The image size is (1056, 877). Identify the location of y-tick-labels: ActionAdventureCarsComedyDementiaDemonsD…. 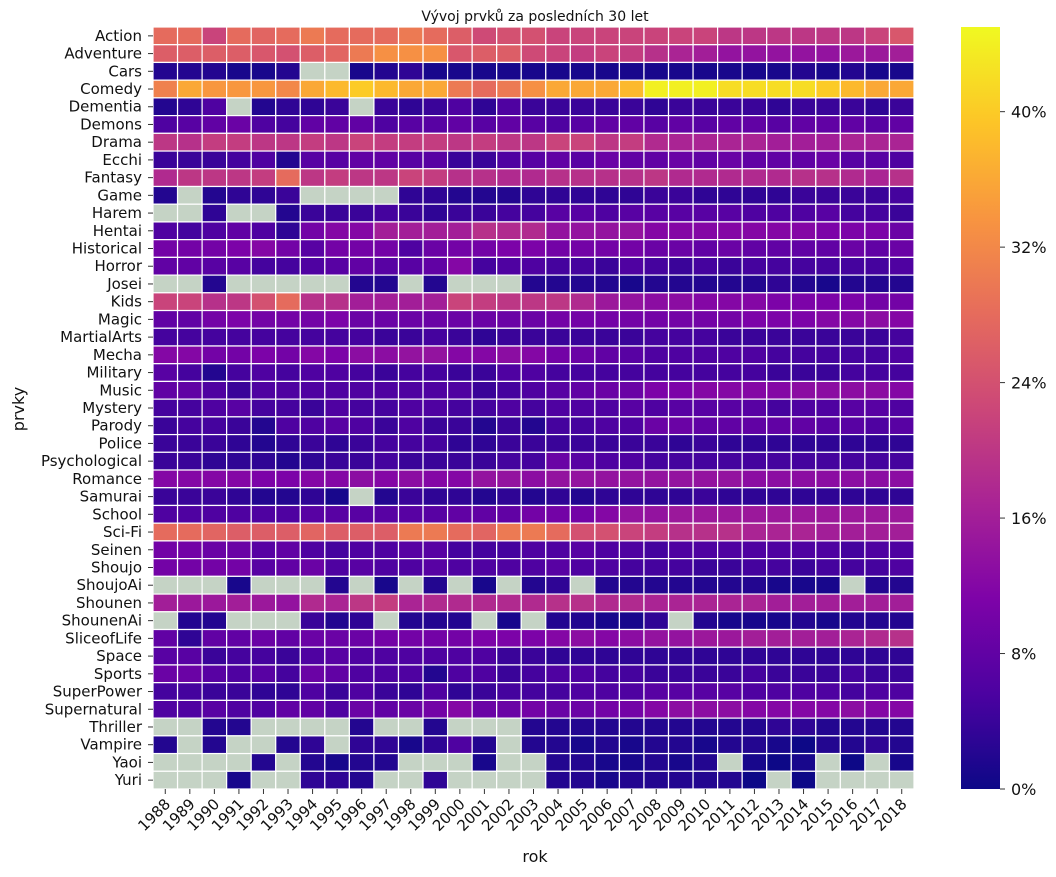
(97, 408).